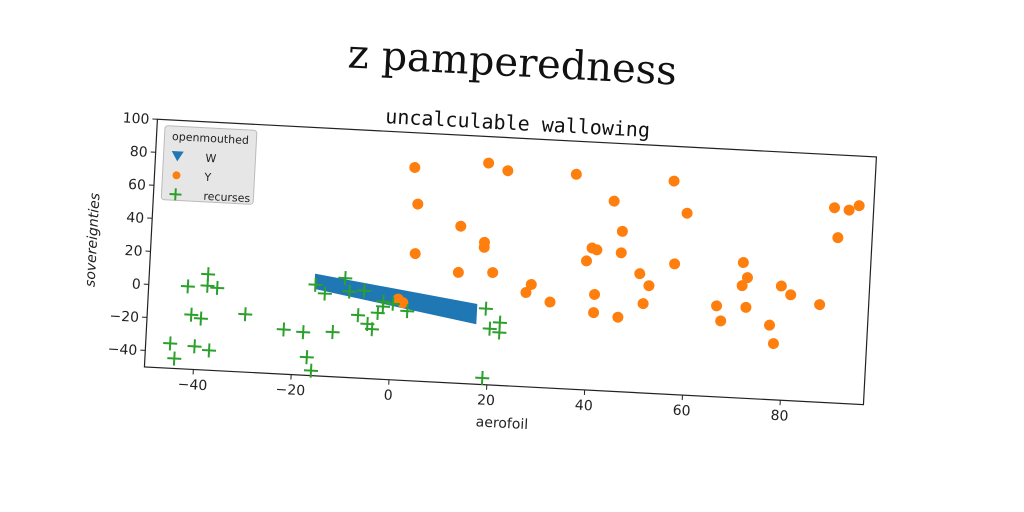 This screenshot has width=1024, height=512. I want to click on y-tick-label: 40, so click(135, 218).